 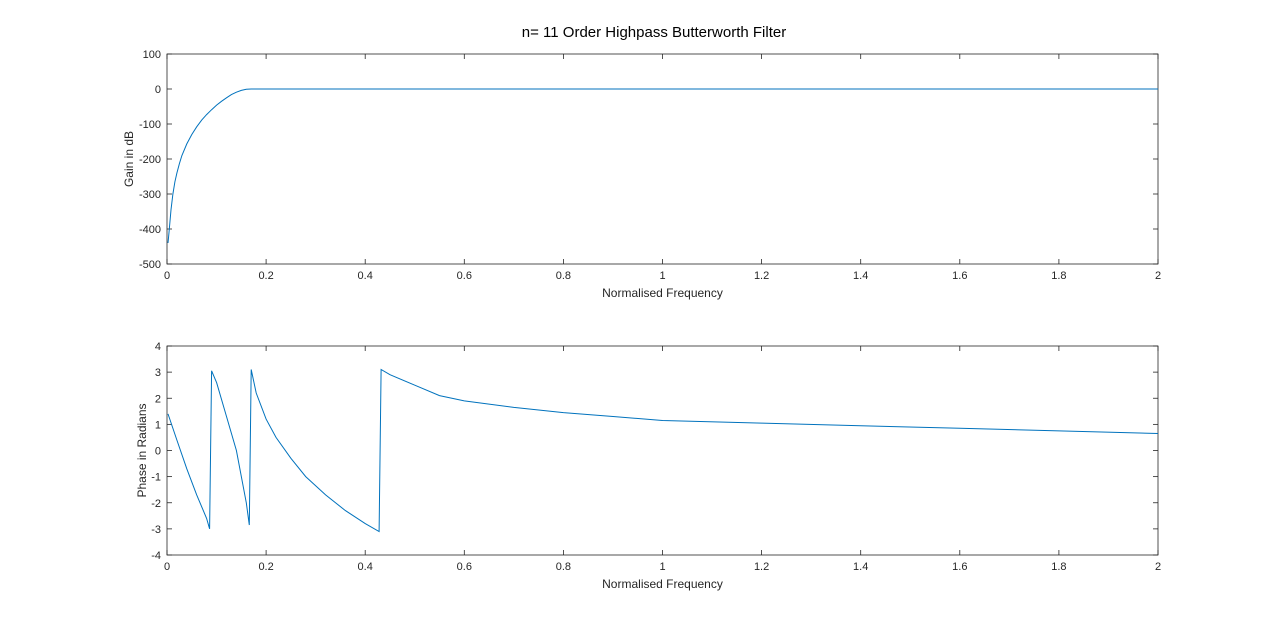 I want to click on gain-y-tick-label: 100, so click(x=152, y=55).